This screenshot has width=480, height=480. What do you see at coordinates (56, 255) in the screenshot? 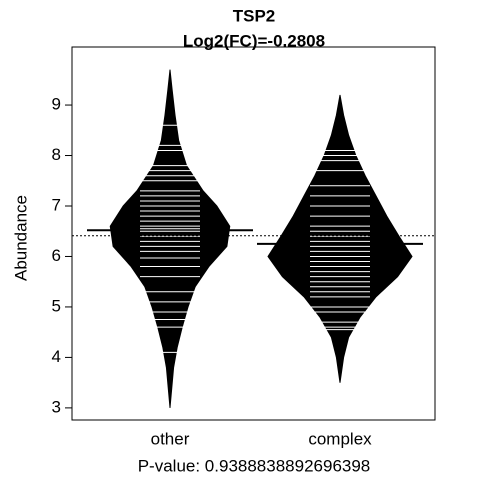
I see `y-tick-label: 6` at bounding box center [56, 255].